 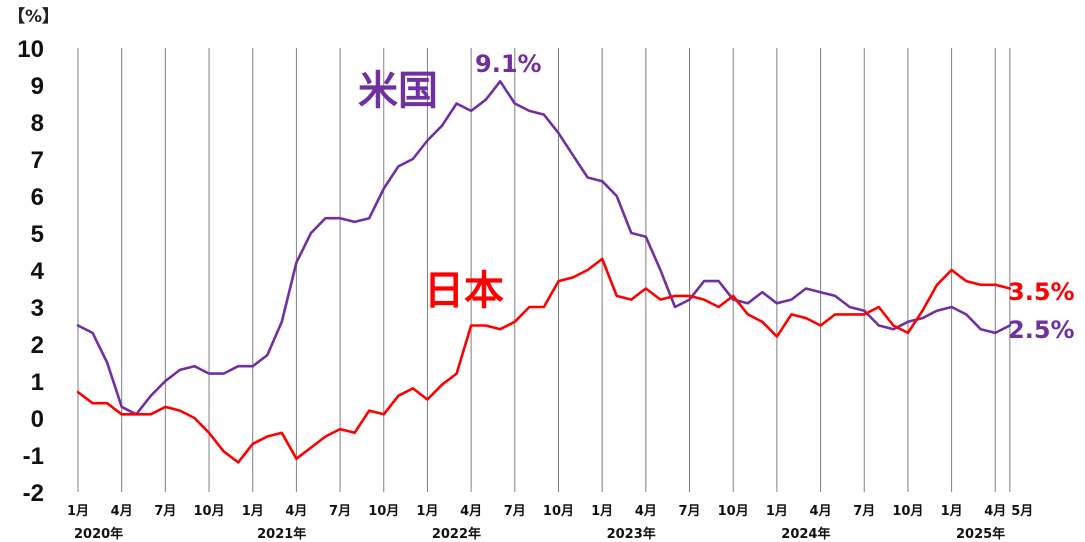 What do you see at coordinates (539, 534) in the screenshot?
I see `year-labels: 2020年 2021年 2022年 2023年 2024年 2025年` at bounding box center [539, 534].